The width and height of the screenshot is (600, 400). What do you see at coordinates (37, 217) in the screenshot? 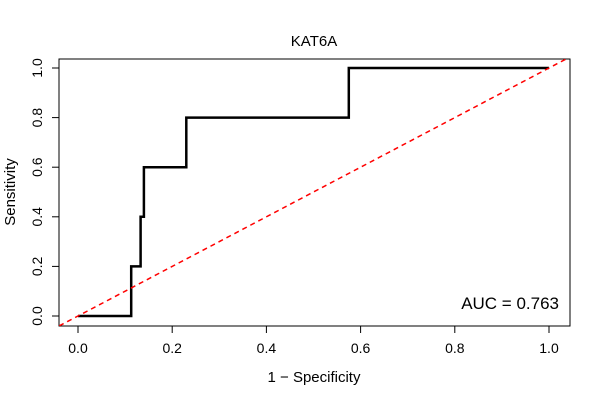
I see `y-tick-label: 0.4` at bounding box center [37, 217].